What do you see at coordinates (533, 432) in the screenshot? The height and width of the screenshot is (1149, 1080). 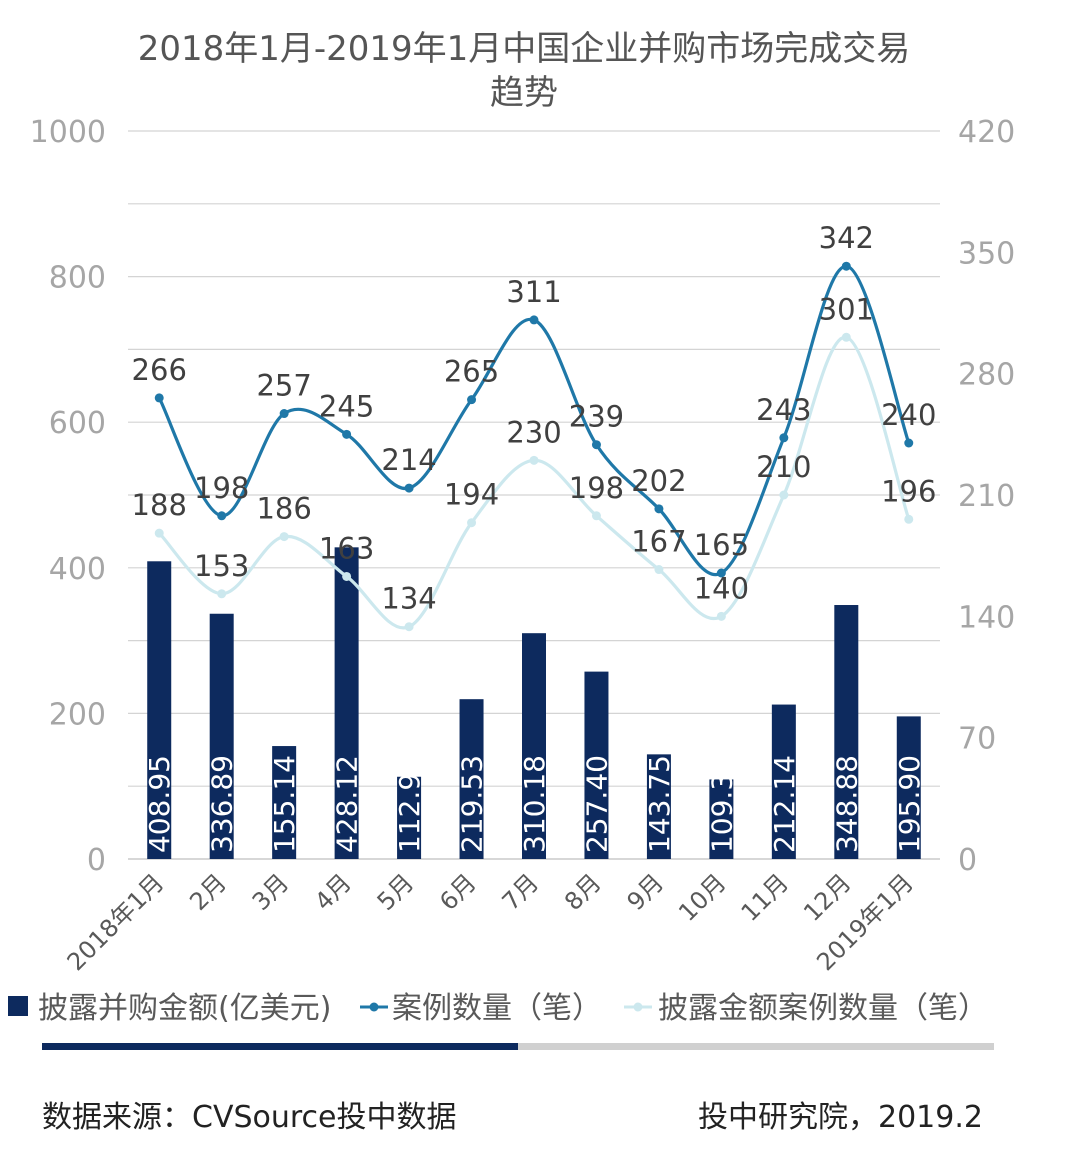 I see `line-value-label: 230` at bounding box center [533, 432].